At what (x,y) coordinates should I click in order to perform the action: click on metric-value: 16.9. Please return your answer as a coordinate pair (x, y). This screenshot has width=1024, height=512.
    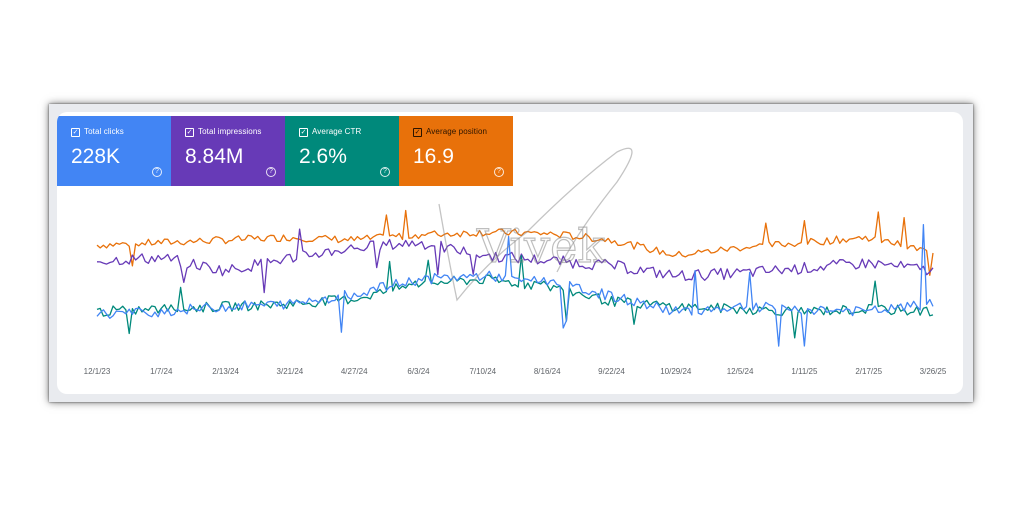
    Looking at the image, I should click on (433, 156).